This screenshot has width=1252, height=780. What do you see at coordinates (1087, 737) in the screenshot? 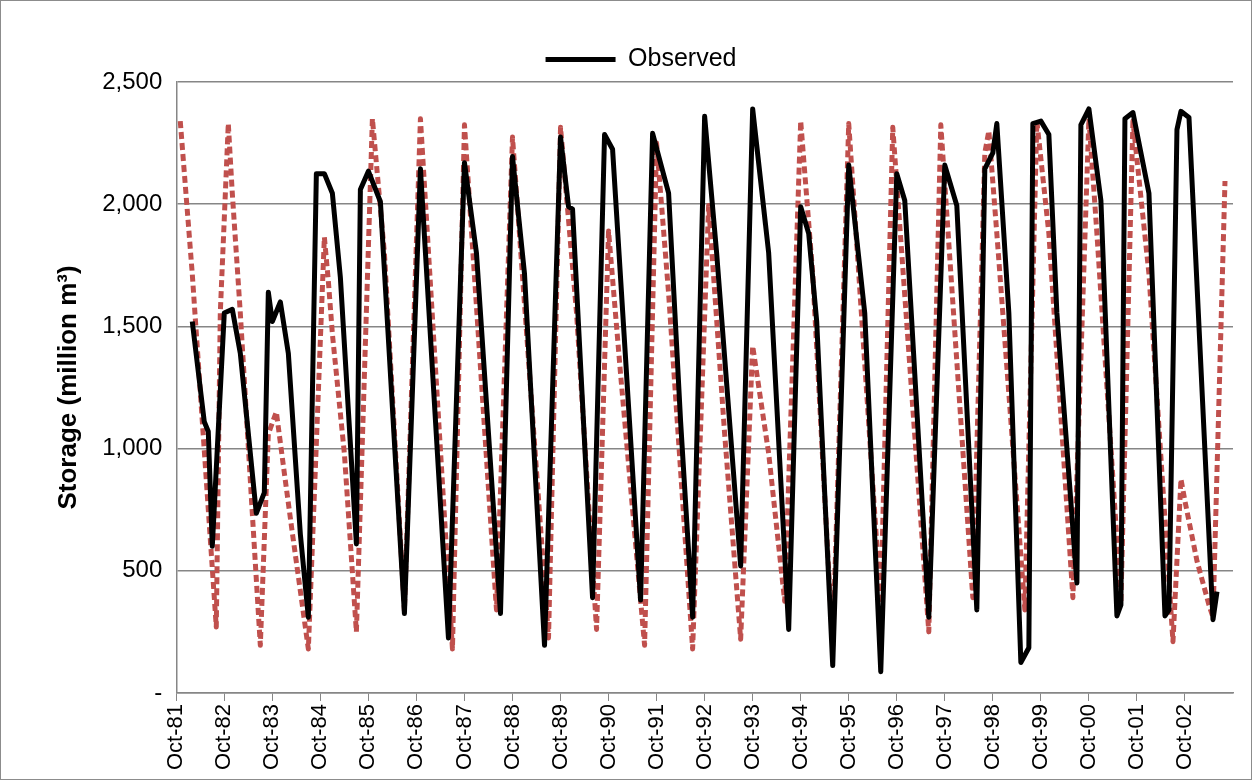
I see `x-tick-label: Oct-00` at bounding box center [1087, 737].